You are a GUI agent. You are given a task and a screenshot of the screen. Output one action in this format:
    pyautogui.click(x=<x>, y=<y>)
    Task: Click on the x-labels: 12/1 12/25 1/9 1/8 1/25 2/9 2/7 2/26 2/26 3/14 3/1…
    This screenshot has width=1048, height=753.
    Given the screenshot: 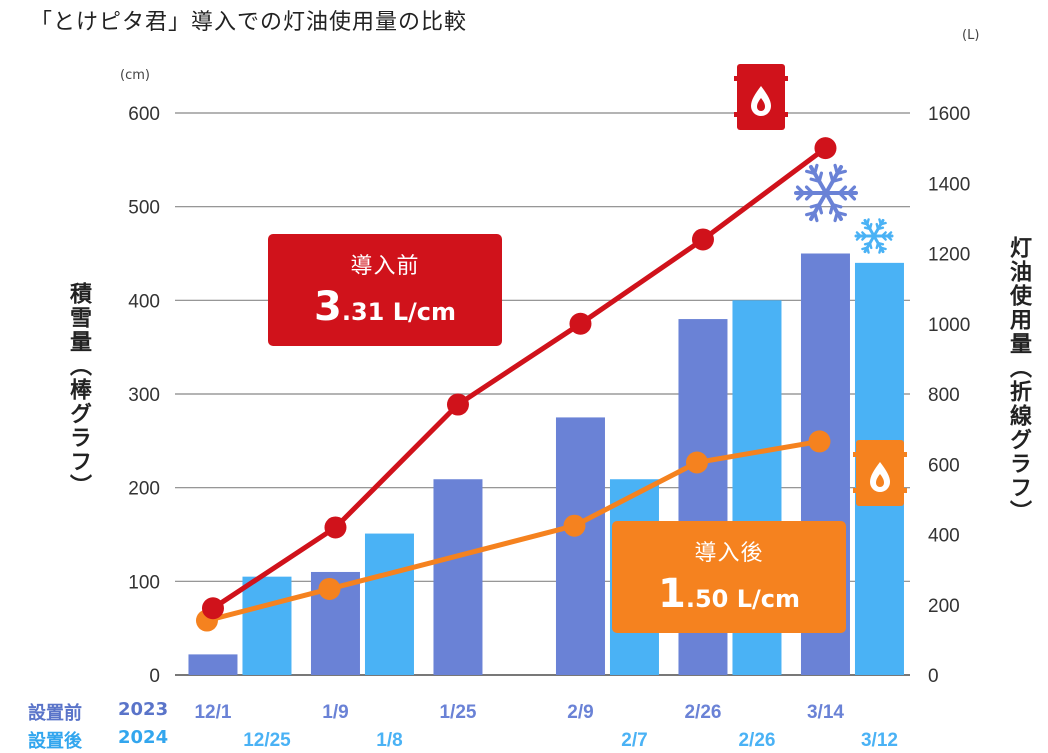 What is the action you would take?
    pyautogui.click(x=545, y=726)
    